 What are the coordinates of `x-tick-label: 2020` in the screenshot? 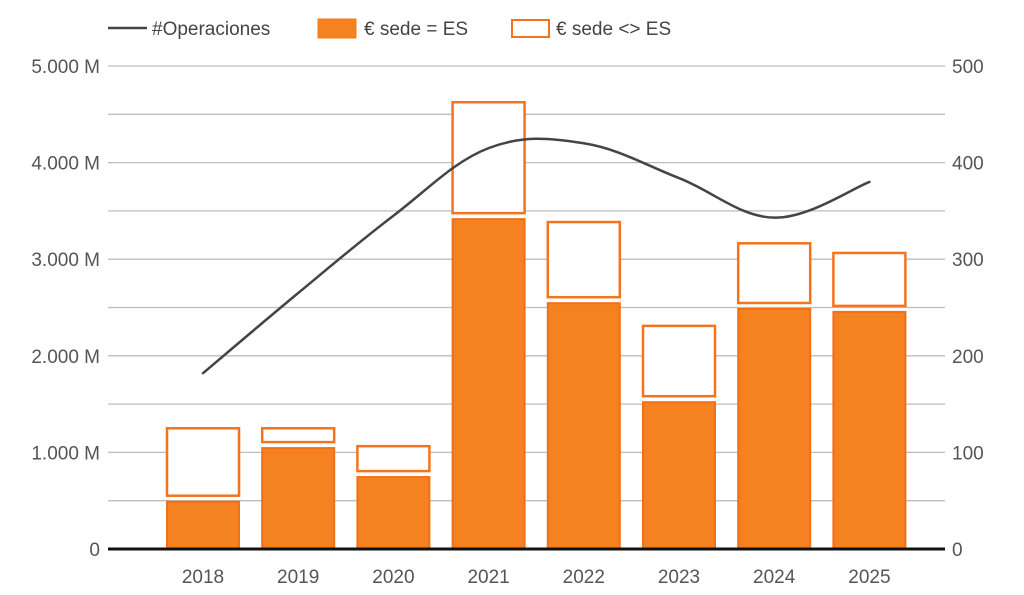 It's located at (393, 577).